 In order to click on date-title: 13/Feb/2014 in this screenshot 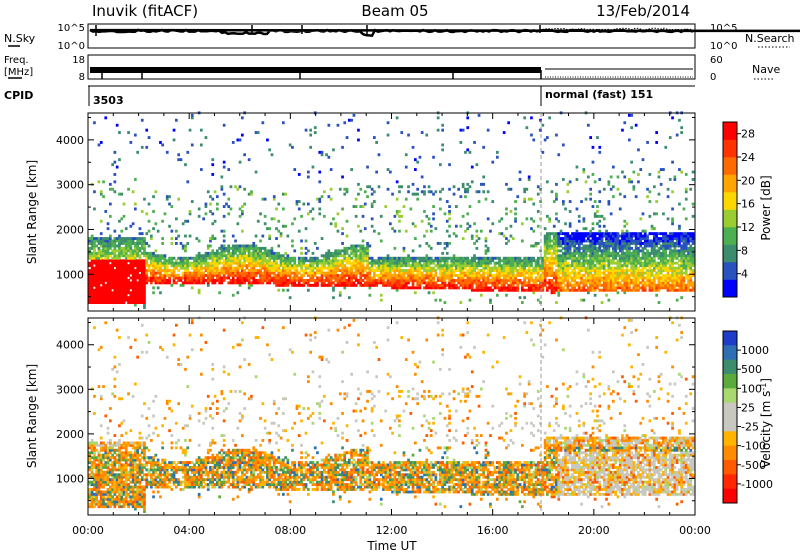, I will do `click(643, 11)`.